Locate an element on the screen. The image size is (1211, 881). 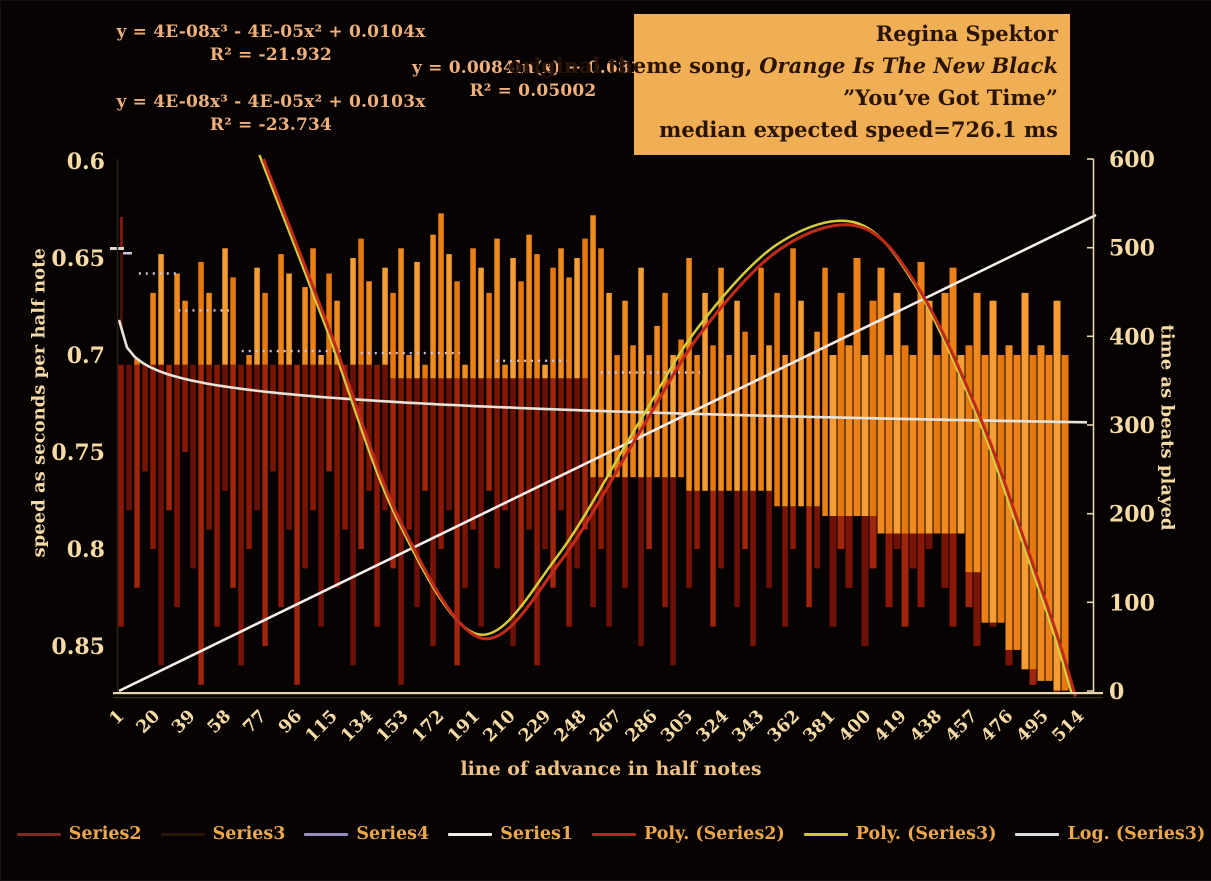
log-series3-curve is located at coordinates (602, 371).